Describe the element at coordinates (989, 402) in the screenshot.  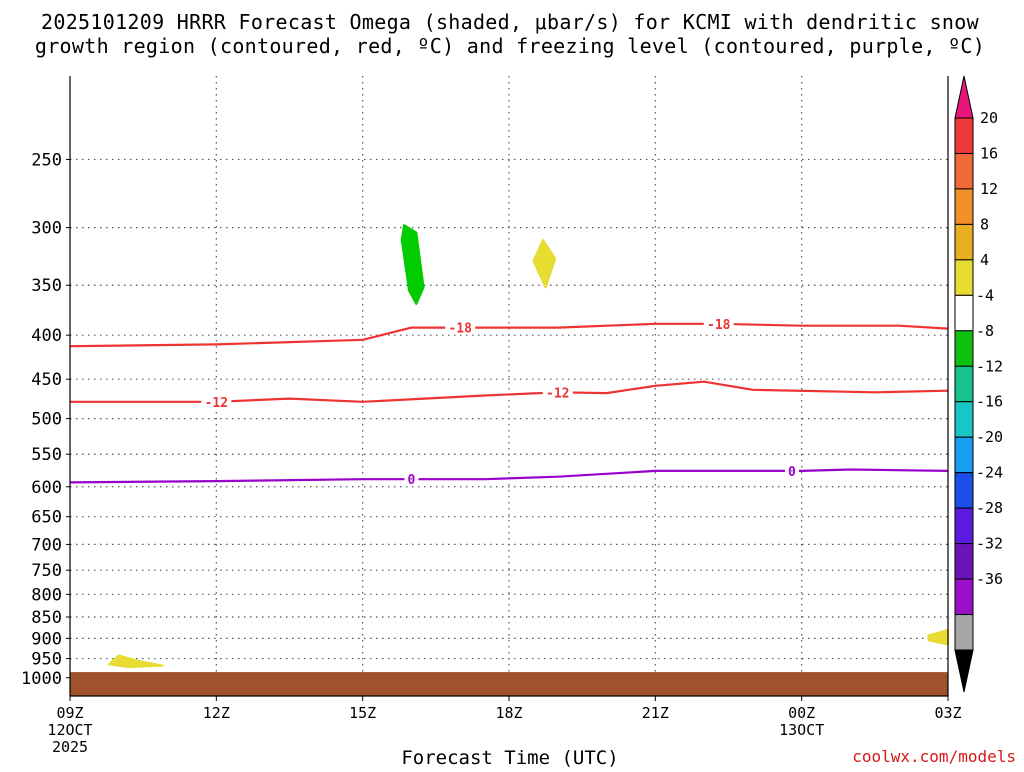
I see `colorbar-tick-label--16: -16` at that location.